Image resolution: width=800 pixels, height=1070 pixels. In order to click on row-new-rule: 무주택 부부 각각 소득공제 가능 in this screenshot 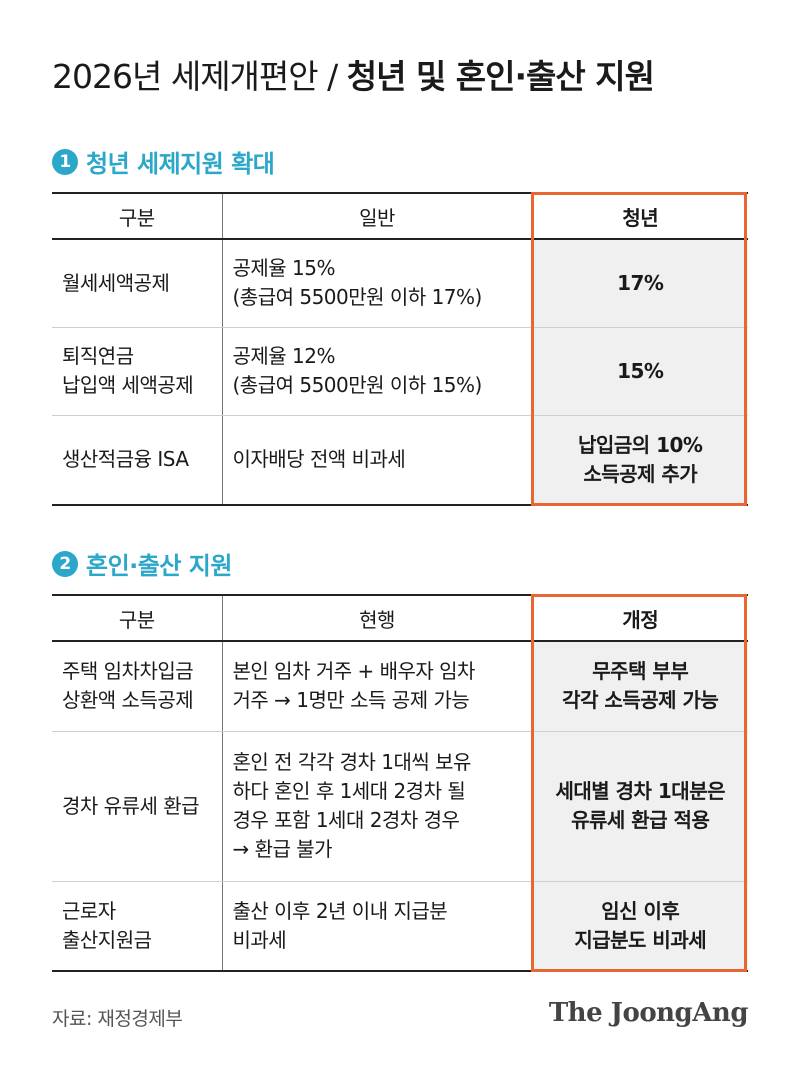, I will do `click(640, 686)`.